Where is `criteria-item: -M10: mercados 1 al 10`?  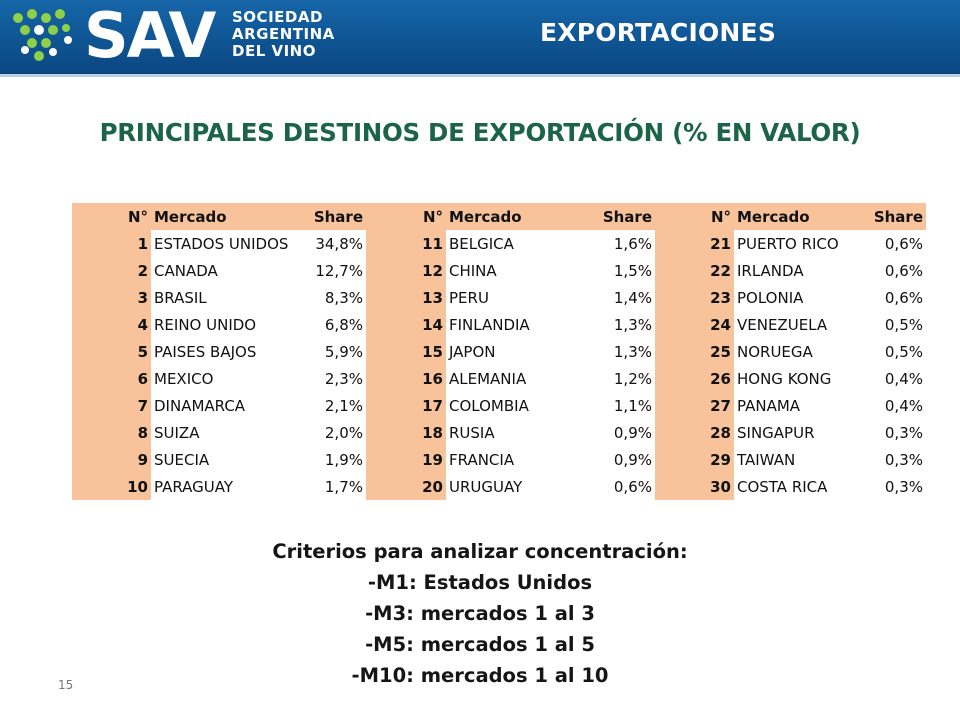 criteria-item: -M10: mercados 1 al 10 is located at coordinates (480, 675).